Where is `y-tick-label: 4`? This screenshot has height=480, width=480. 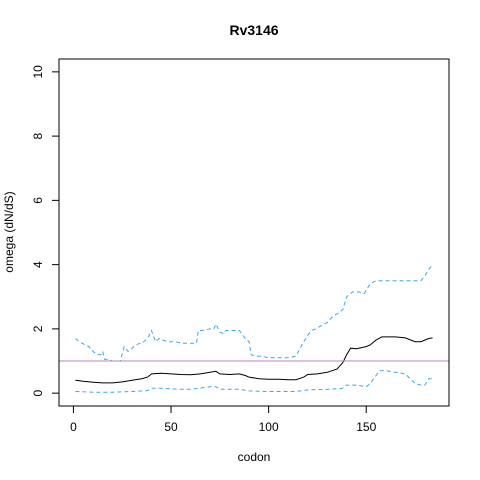
y-tick-label: 4 is located at coordinates (38, 264).